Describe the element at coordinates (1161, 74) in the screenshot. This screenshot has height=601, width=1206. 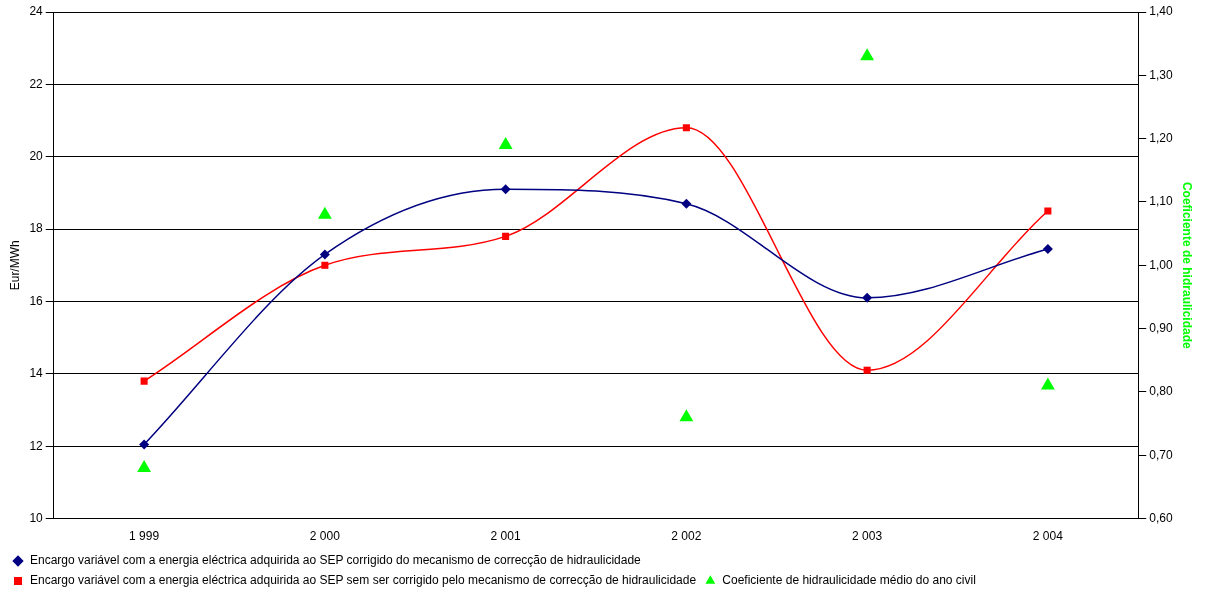
I see `y2-tick-label: 1,30` at that location.